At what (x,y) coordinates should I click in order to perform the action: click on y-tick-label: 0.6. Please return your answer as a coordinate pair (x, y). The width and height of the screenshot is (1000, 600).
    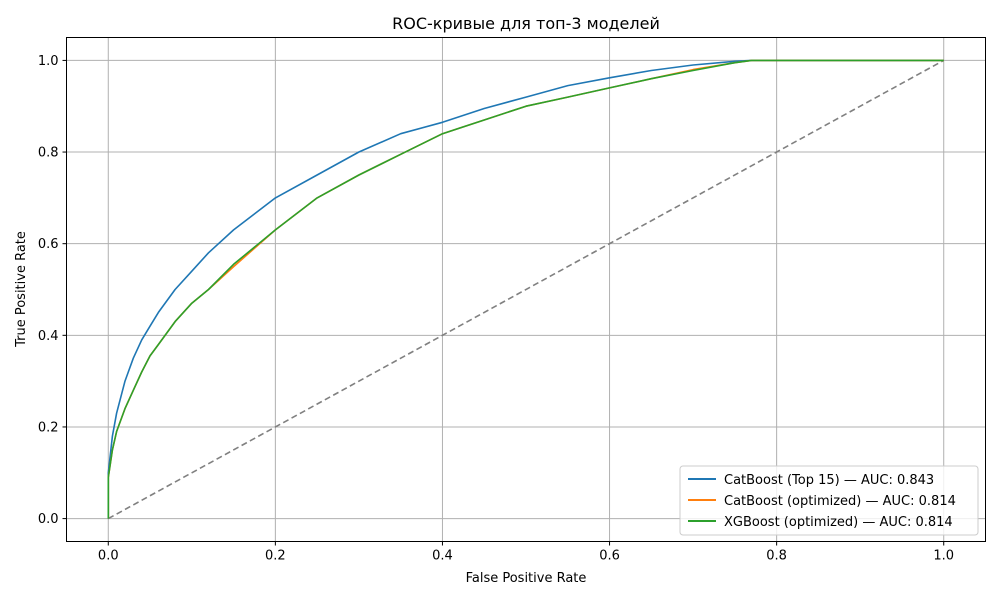
    Looking at the image, I should click on (48, 244).